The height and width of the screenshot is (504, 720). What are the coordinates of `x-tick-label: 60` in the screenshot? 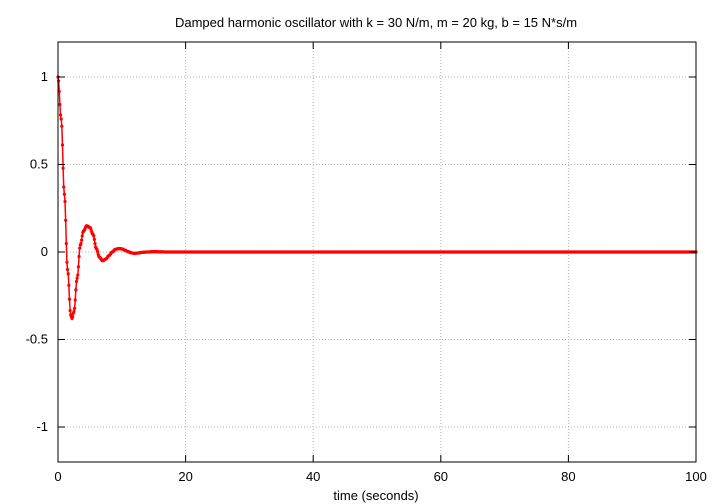 It's located at (441, 476).